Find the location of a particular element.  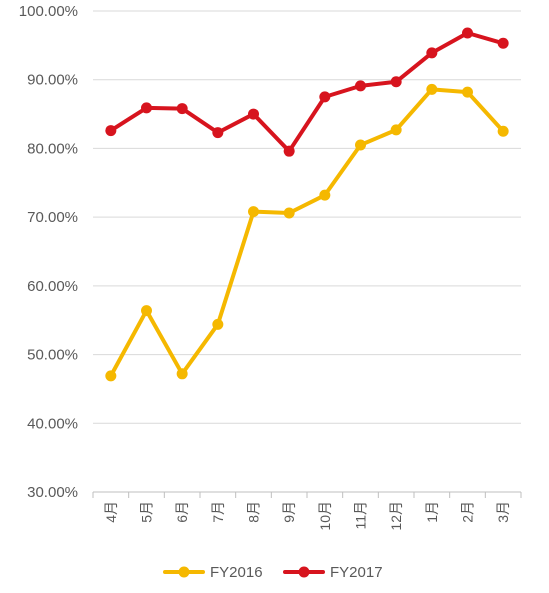

x-tick-label: 5月 is located at coordinates (147, 512).